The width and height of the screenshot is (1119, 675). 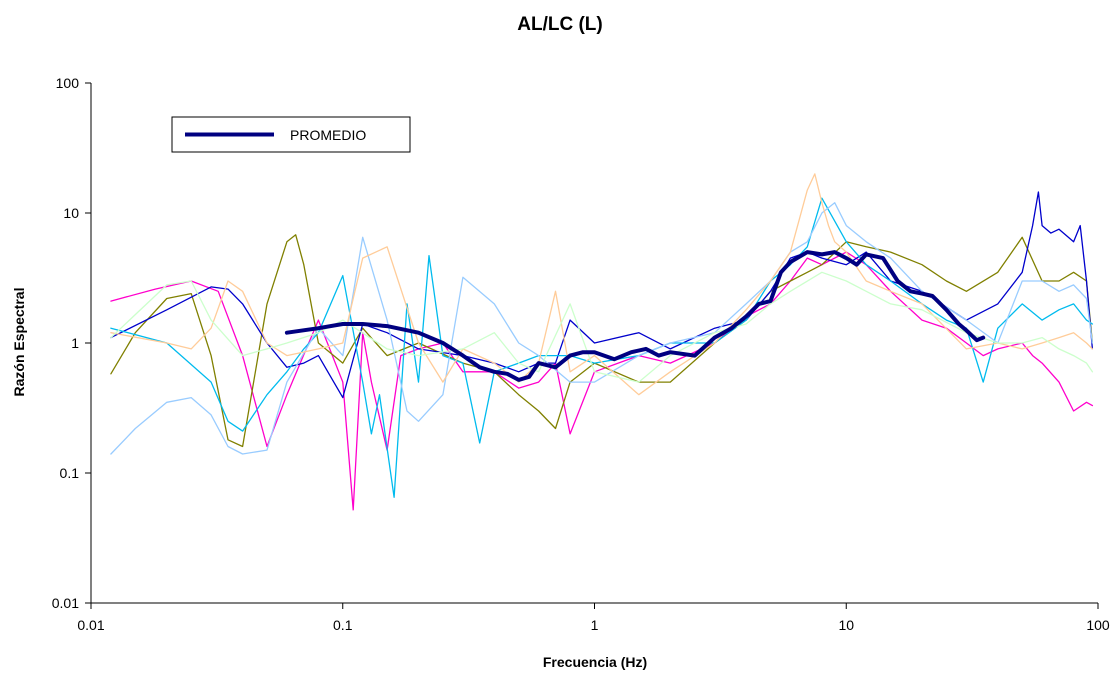 I want to click on y-tick-label: 100, so click(x=68, y=83).